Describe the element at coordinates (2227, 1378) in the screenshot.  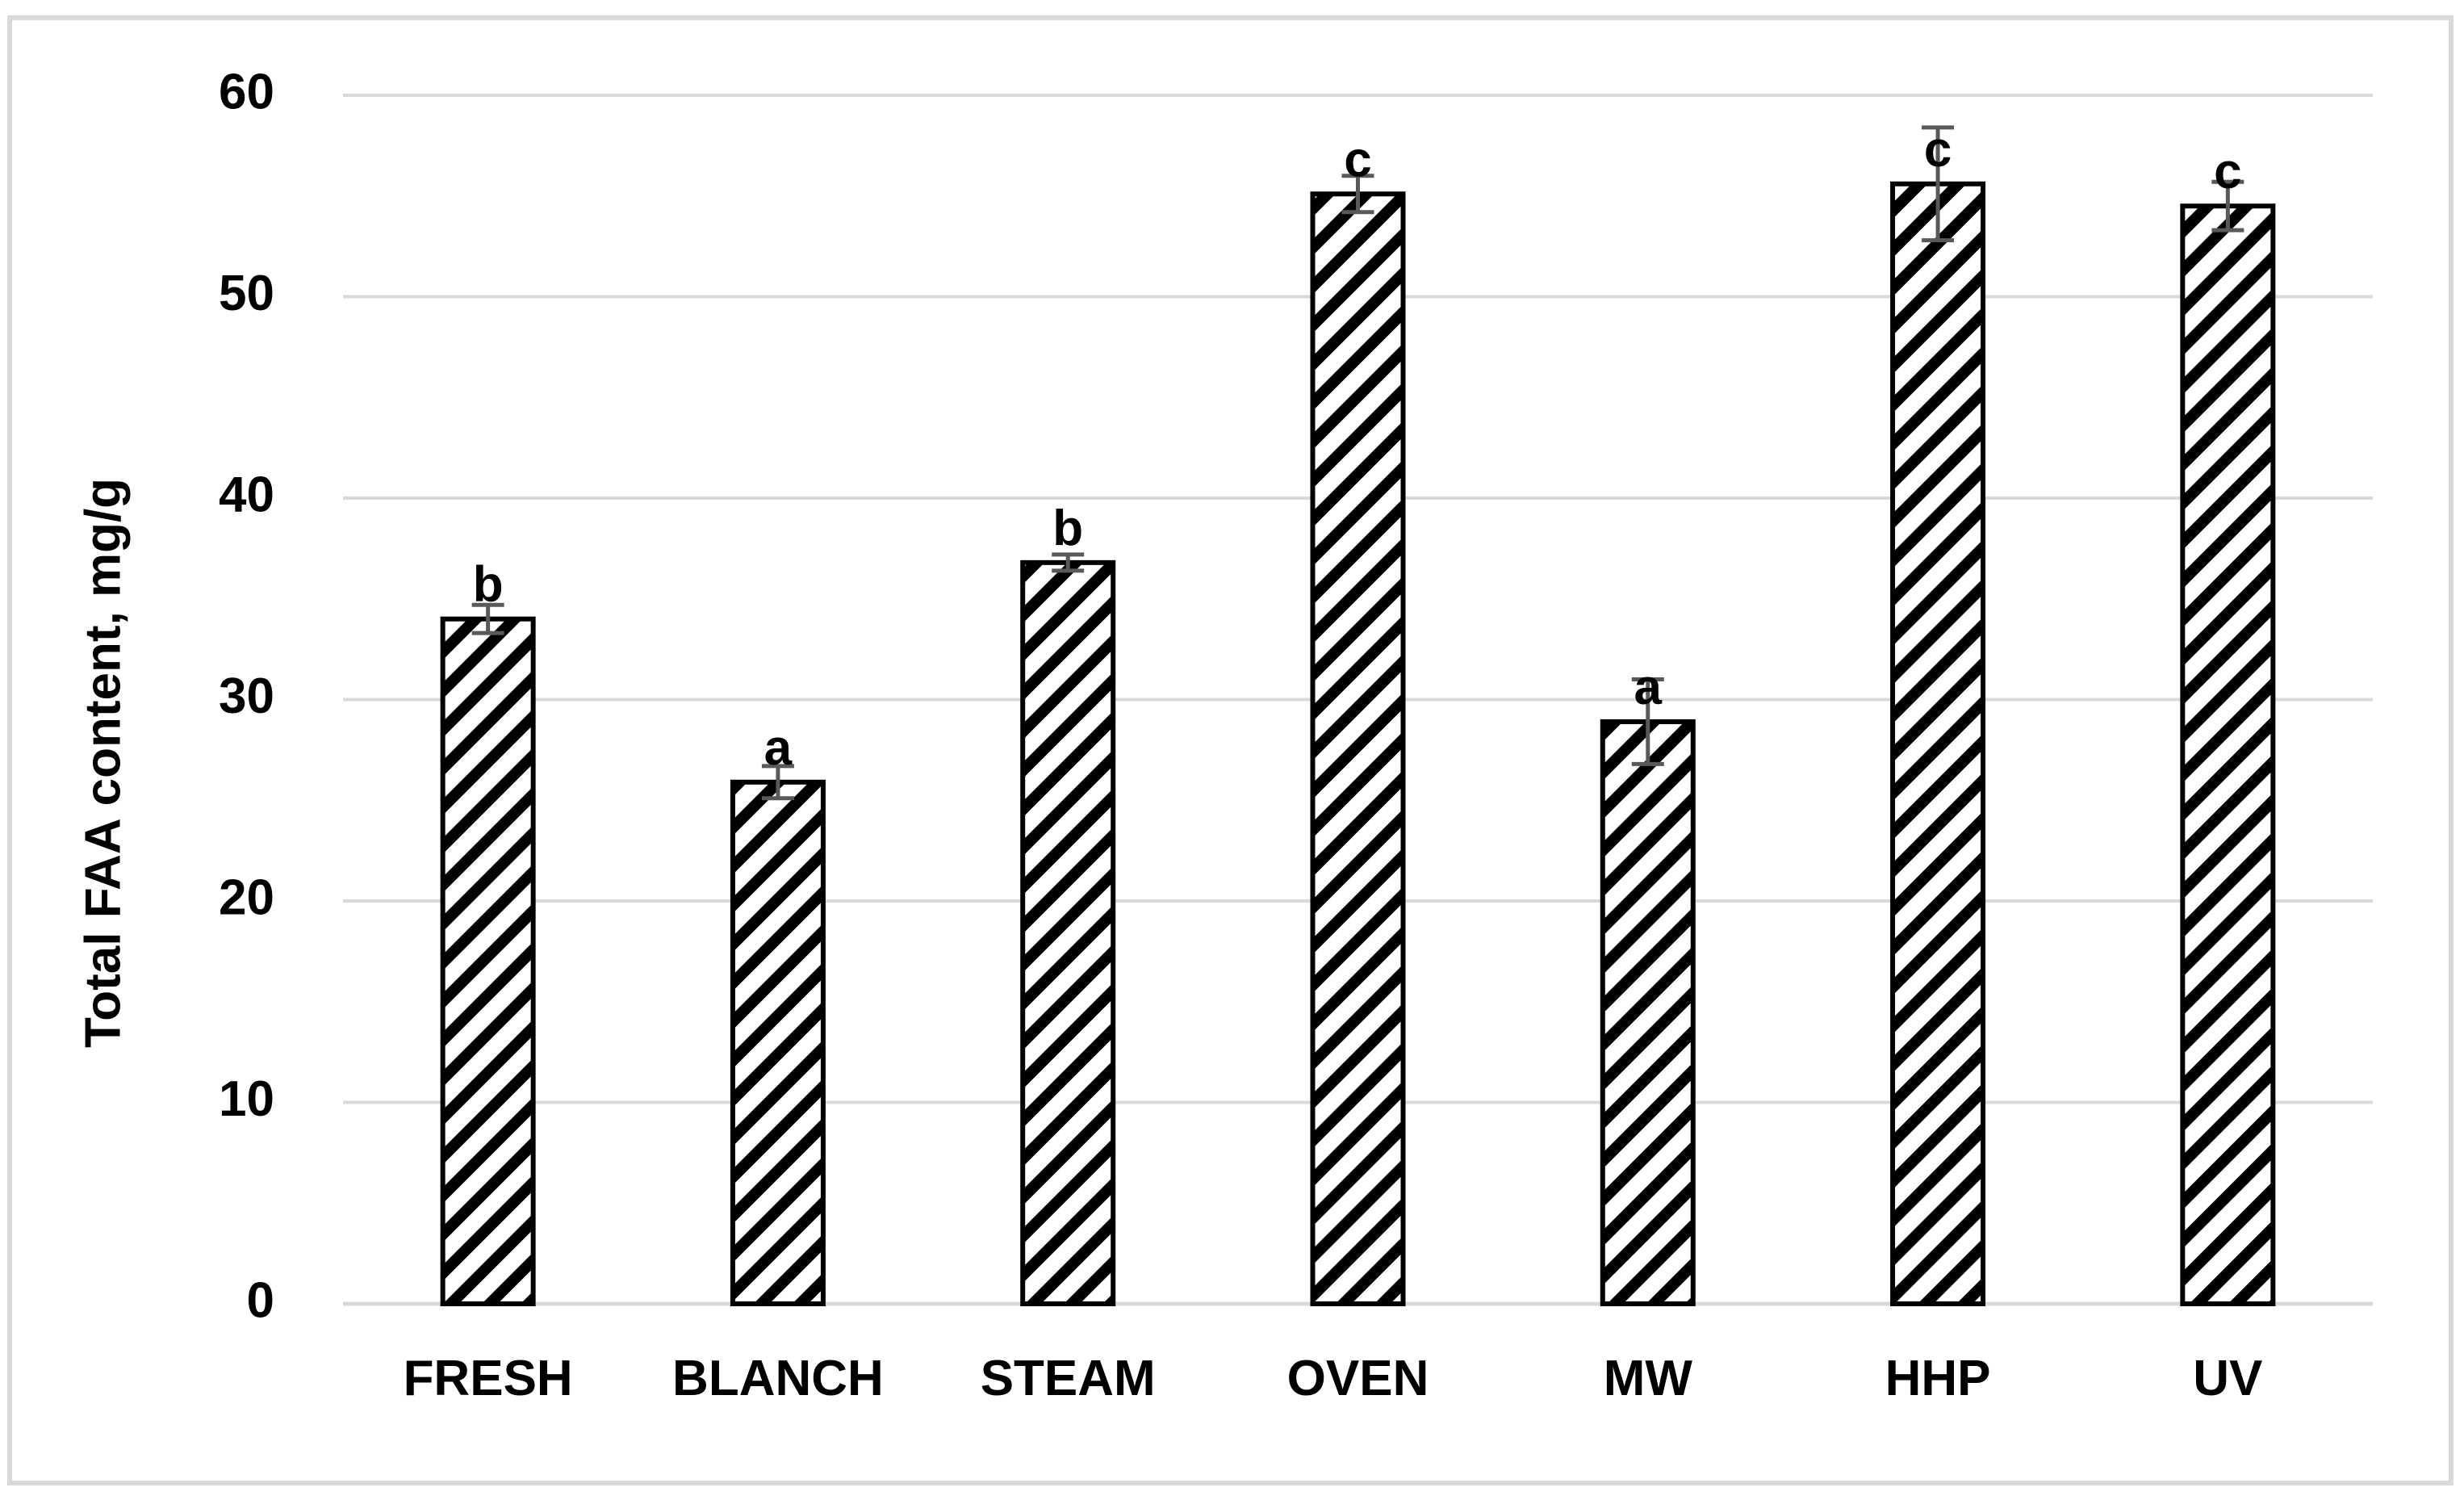
I see `x-tick-label: UV` at that location.